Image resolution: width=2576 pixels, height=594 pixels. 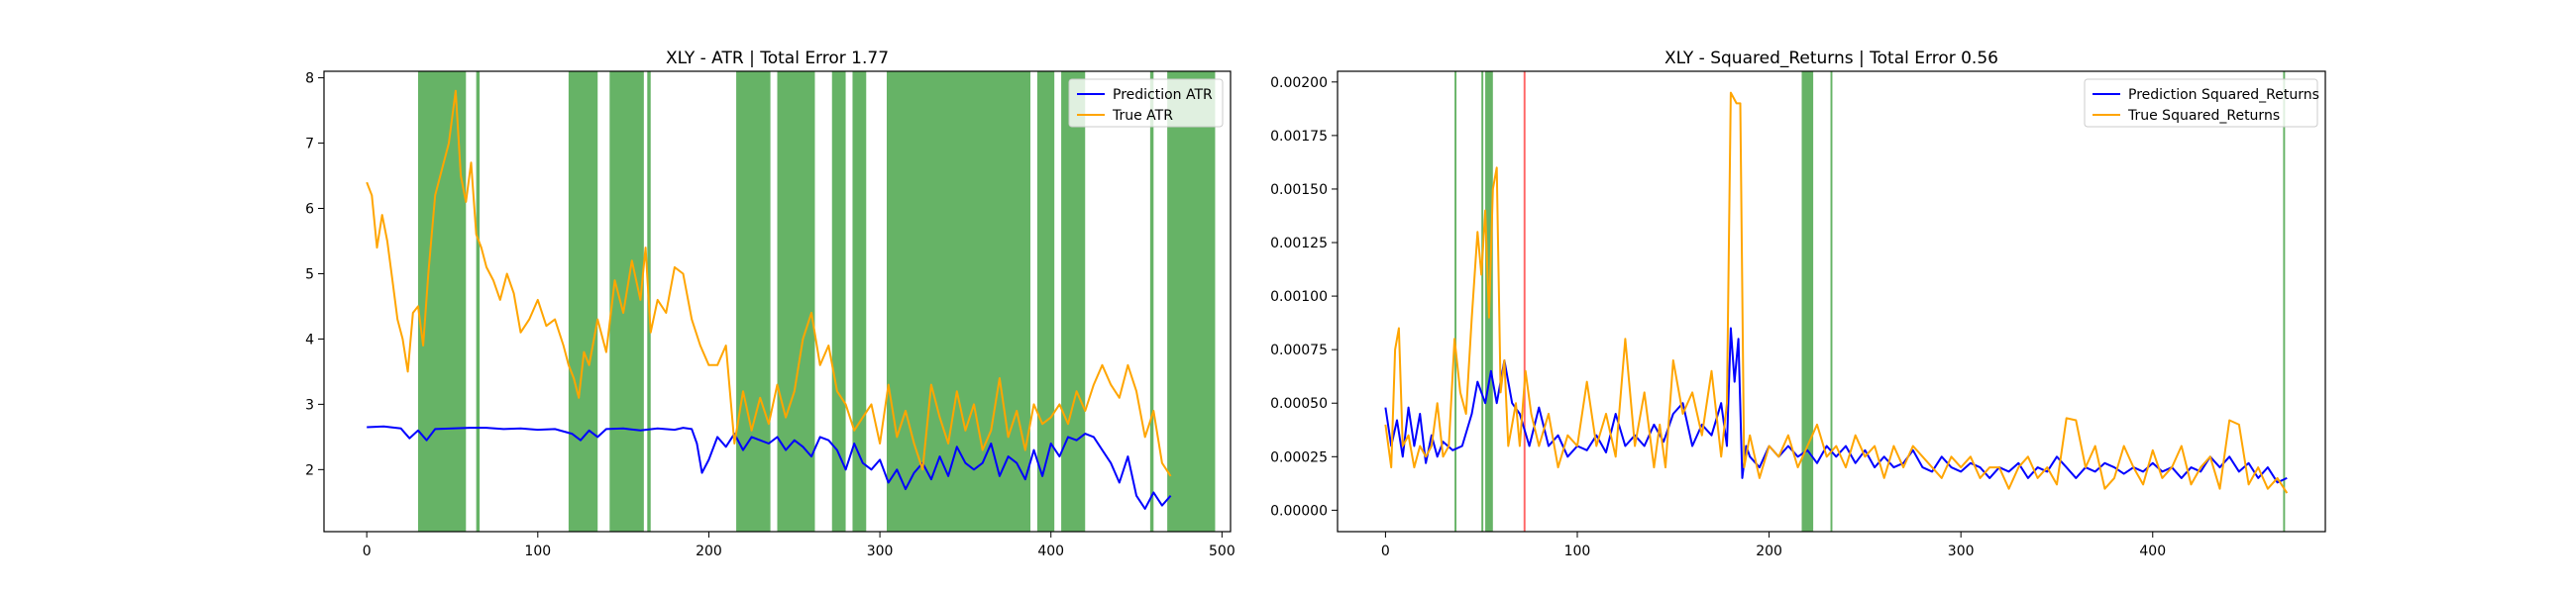 I want to click on squared-returns-y-tick-label: 0.00000, so click(x=1299, y=511).